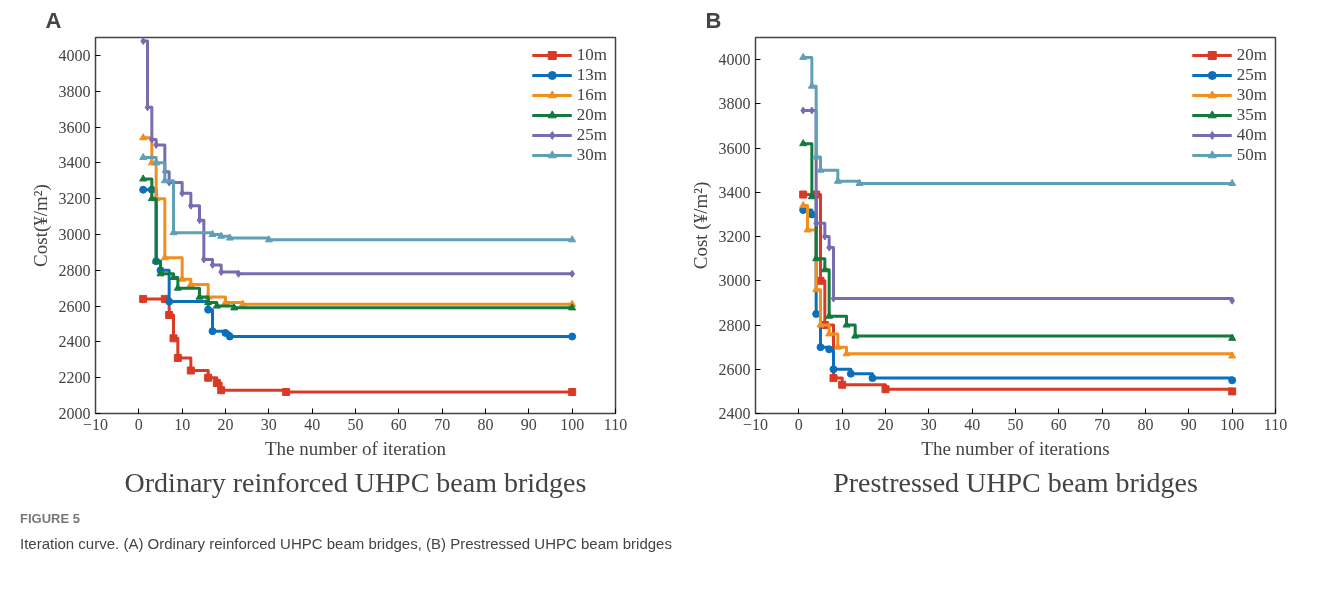  What do you see at coordinates (713, 20) in the screenshot?
I see `chart-title: B` at bounding box center [713, 20].